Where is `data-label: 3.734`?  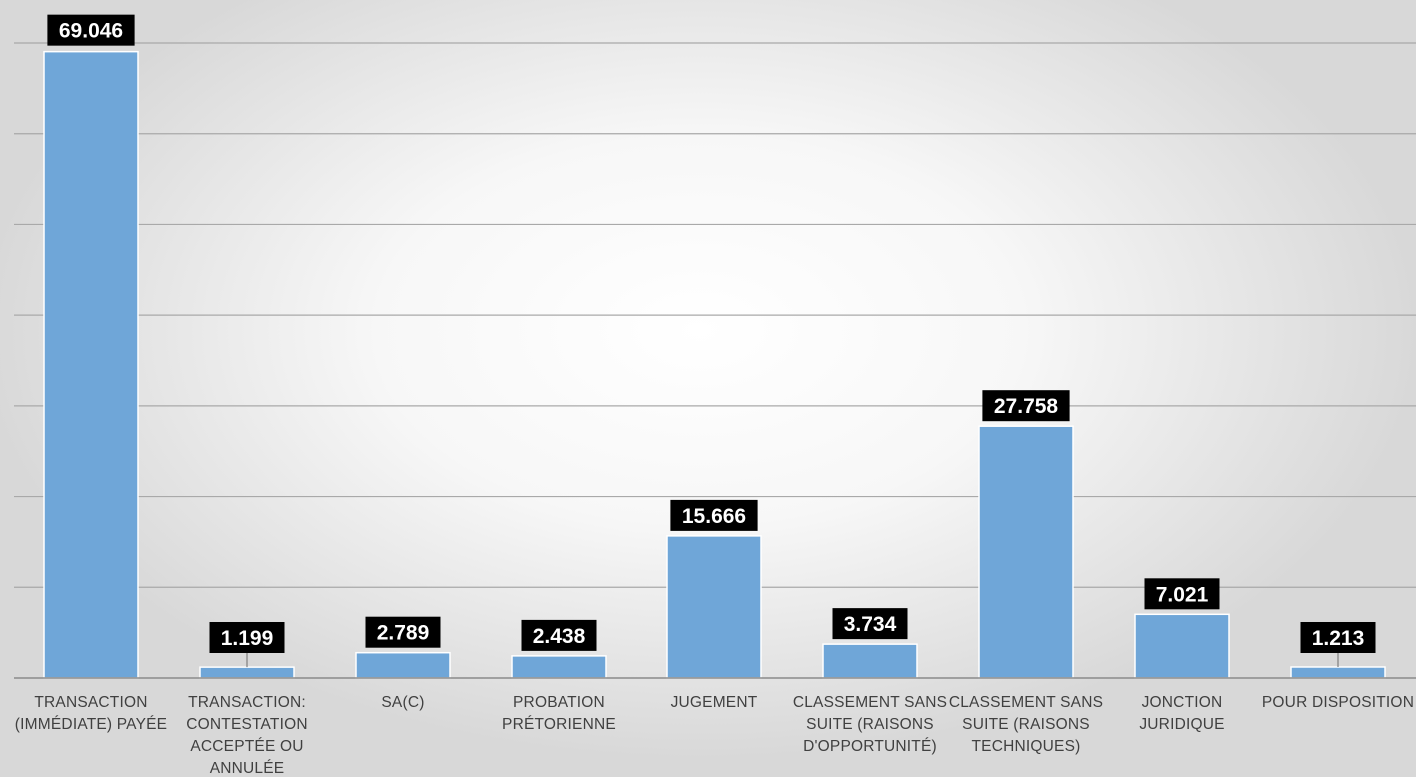
data-label: 3.734 is located at coordinates (870, 624).